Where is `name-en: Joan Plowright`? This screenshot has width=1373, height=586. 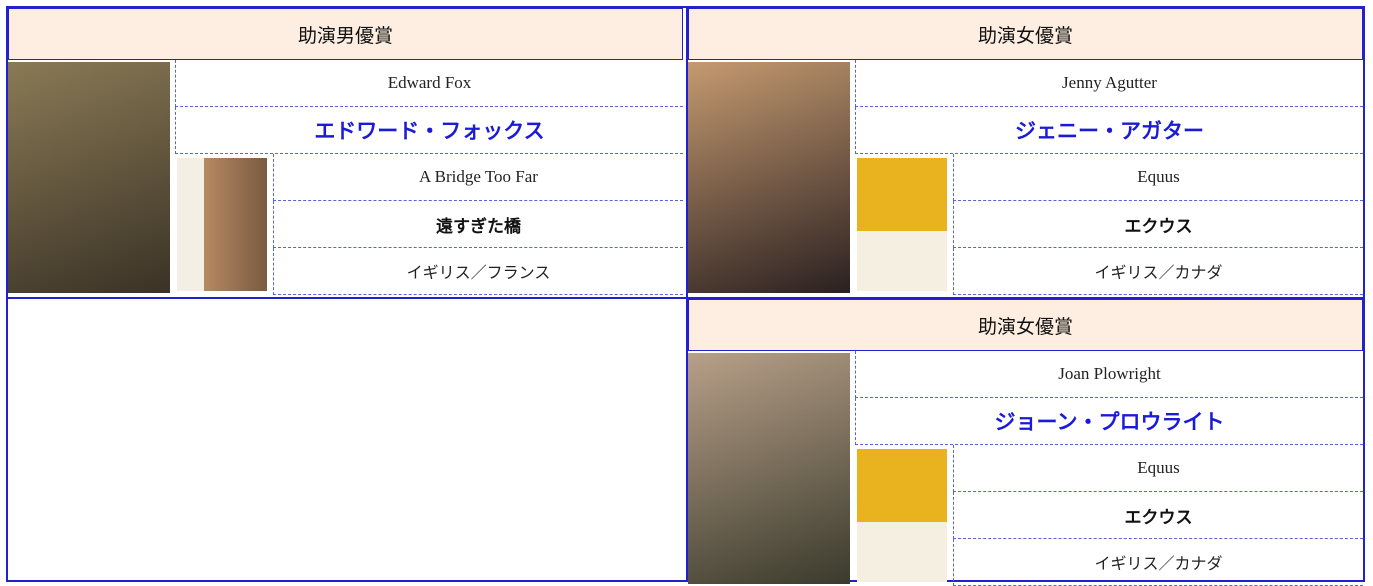
name-en: Joan Plowright is located at coordinates (1109, 374).